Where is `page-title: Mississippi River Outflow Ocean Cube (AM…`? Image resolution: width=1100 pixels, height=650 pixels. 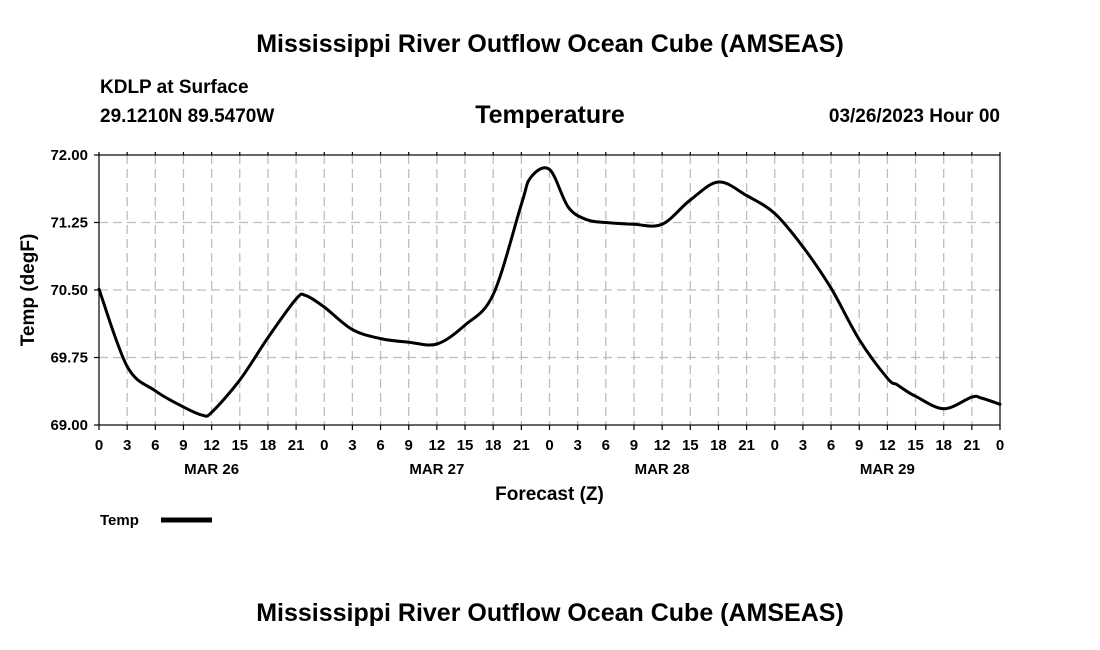 page-title: Mississippi River Outflow Ocean Cube (AM… is located at coordinates (550, 44).